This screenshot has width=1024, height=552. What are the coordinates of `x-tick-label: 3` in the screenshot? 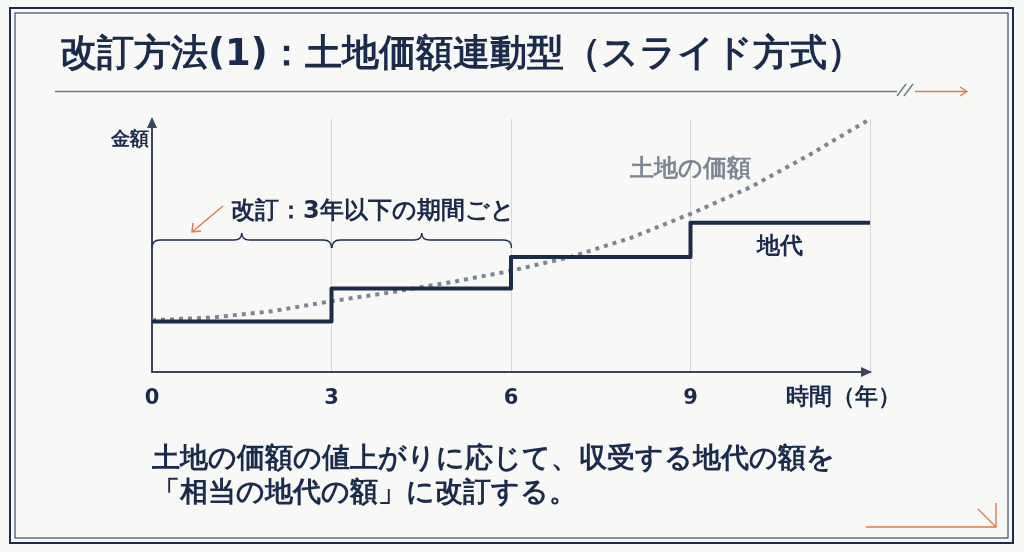 It's located at (331, 397).